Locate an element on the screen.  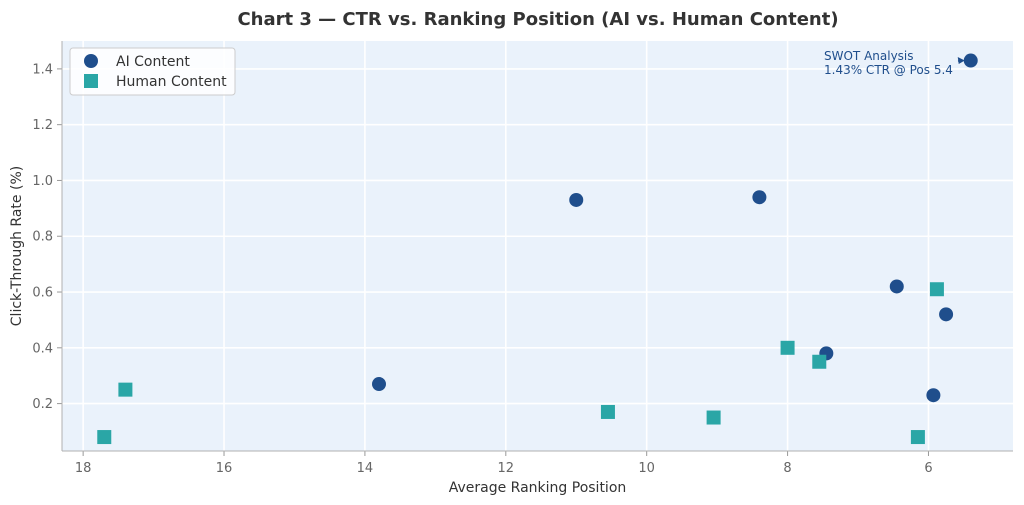
legend-label-ai: AI Content is located at coordinates (153, 62).